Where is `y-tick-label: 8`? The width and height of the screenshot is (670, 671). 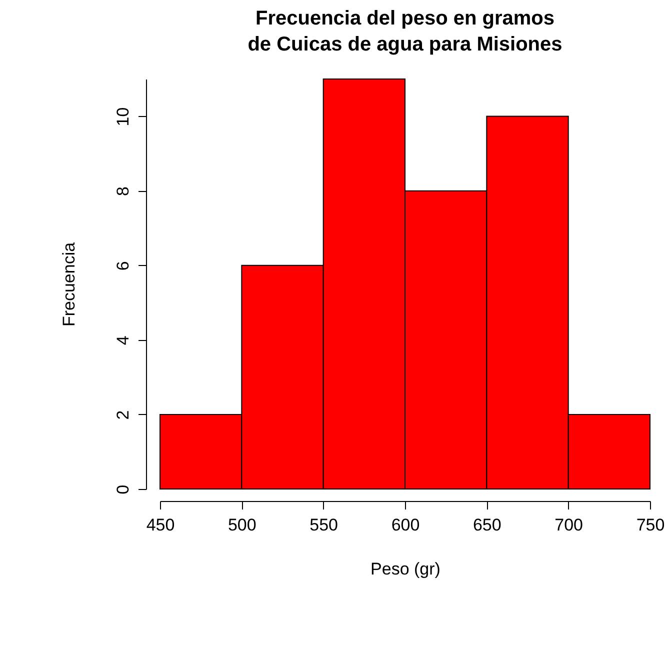
y-tick-label: 8 is located at coordinates (123, 191).